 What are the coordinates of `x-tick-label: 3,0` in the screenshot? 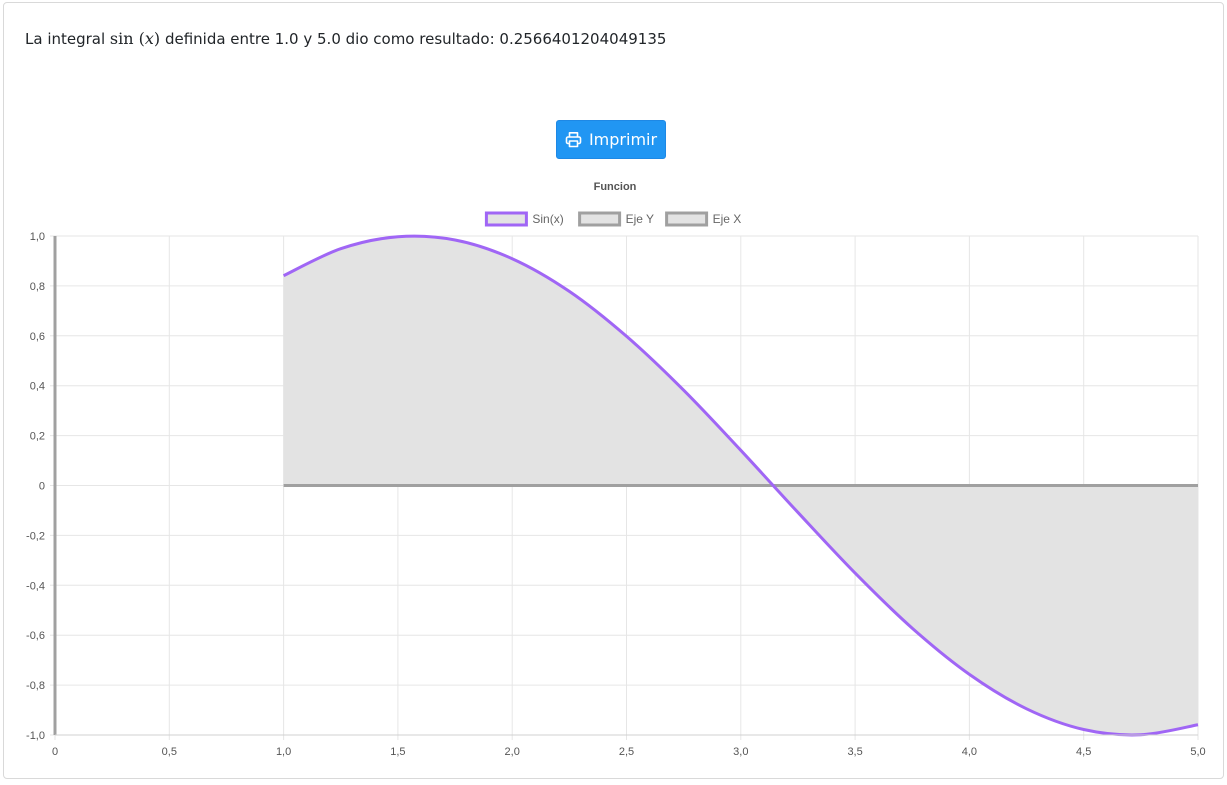 It's located at (740, 752).